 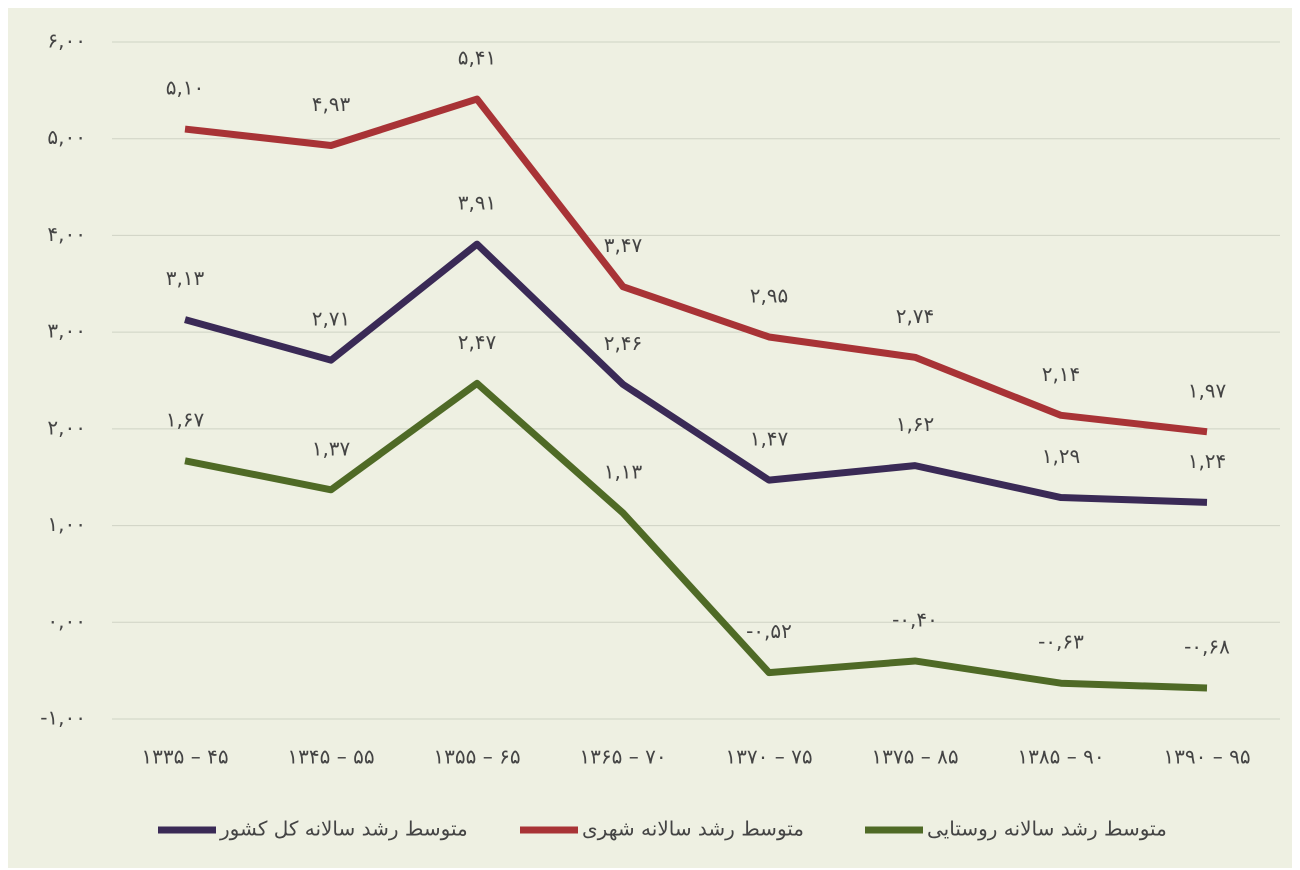 I want to click on legend-label: متوسط رشد سالانه کل کشور, so click(x=343, y=829).